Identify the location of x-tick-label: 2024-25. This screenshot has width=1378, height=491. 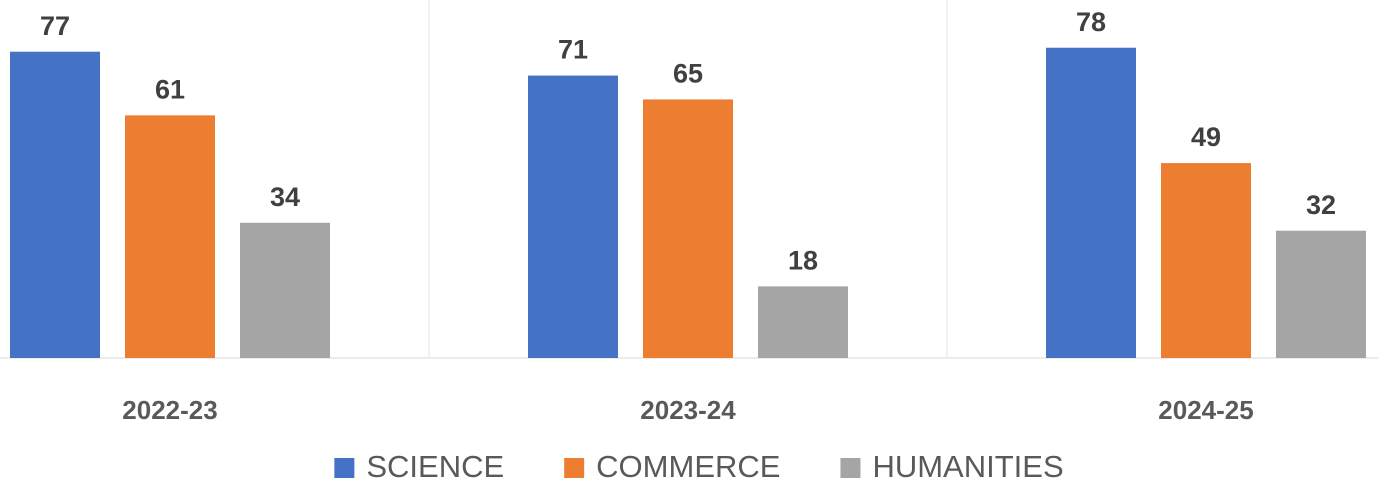
(1205, 410).